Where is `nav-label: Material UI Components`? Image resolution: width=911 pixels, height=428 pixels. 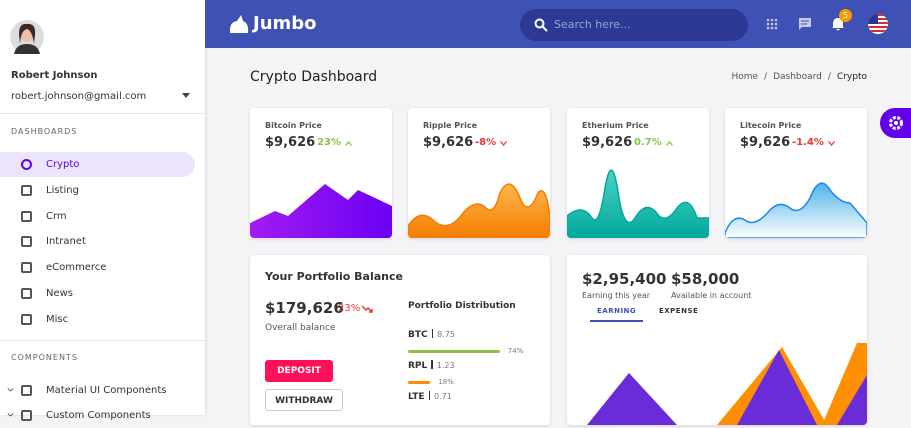
nav-label: Material UI Components is located at coordinates (106, 390).